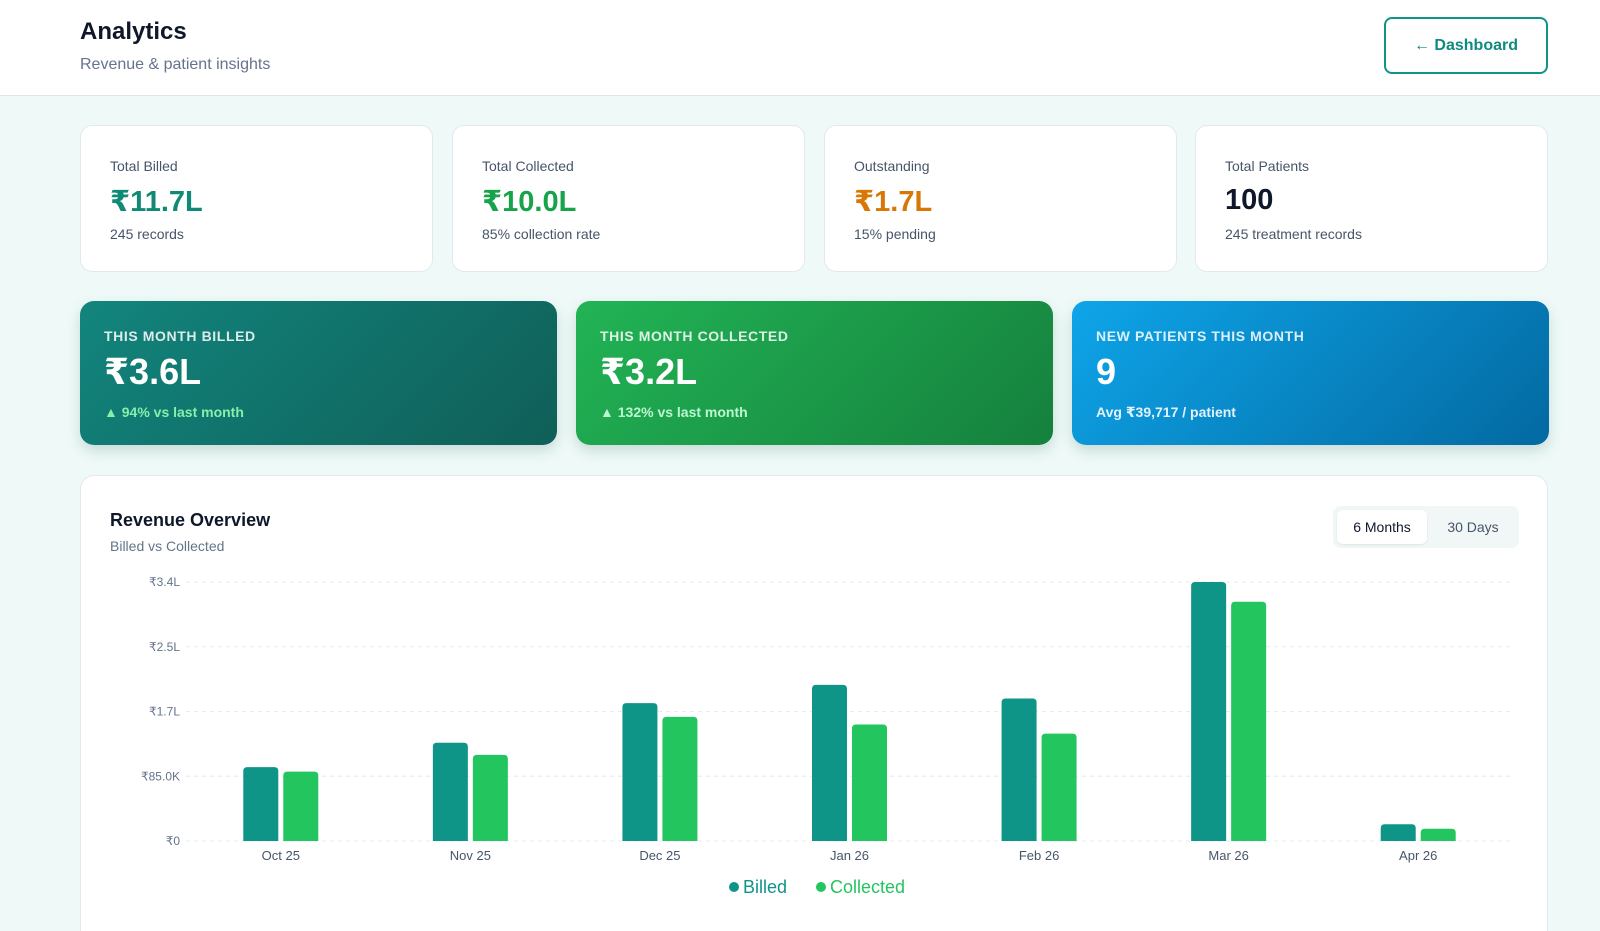  I want to click on stat-sub: 245 treatment records, so click(1293, 234).